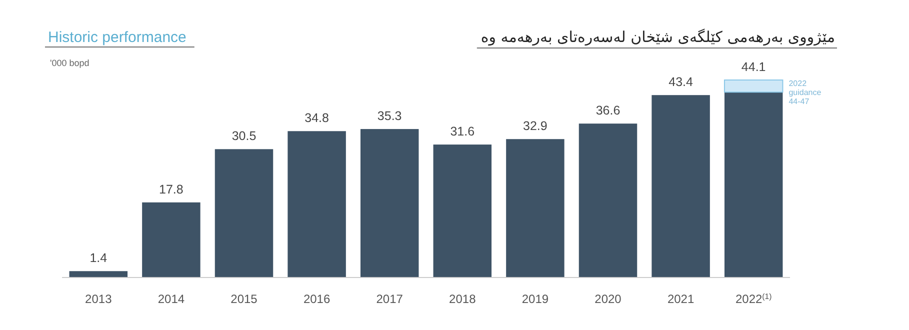  Describe the element at coordinates (316, 299) in the screenshot. I see `x-tick-label: 2016` at that location.